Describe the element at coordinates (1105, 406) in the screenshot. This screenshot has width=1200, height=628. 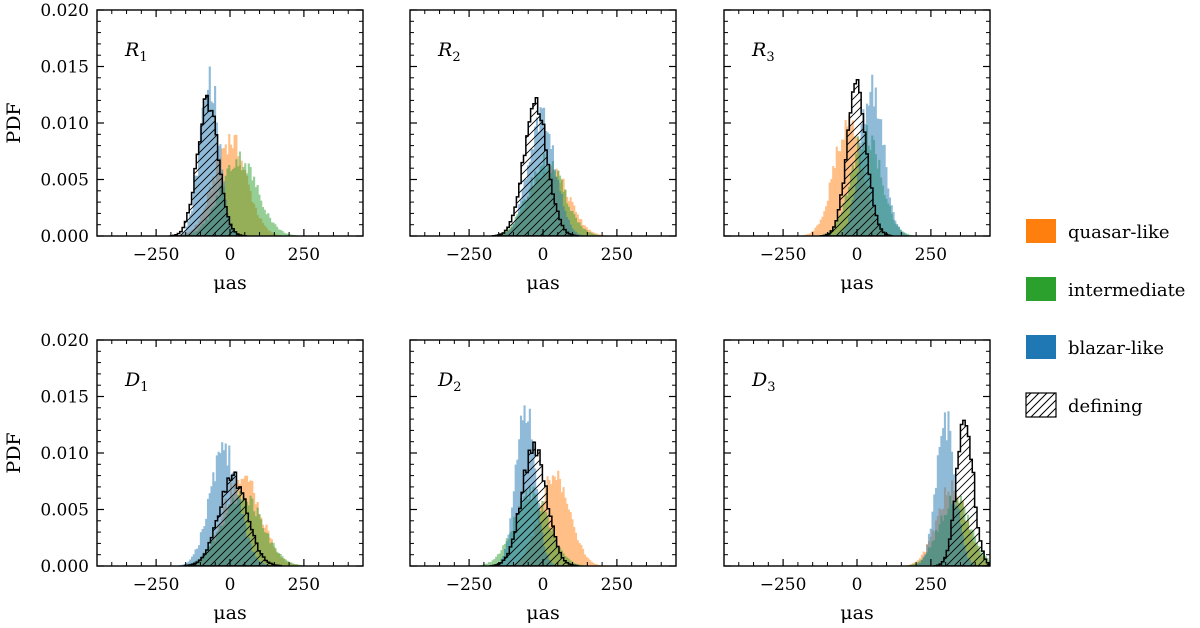
I see `legend-label-defining: defining` at that location.